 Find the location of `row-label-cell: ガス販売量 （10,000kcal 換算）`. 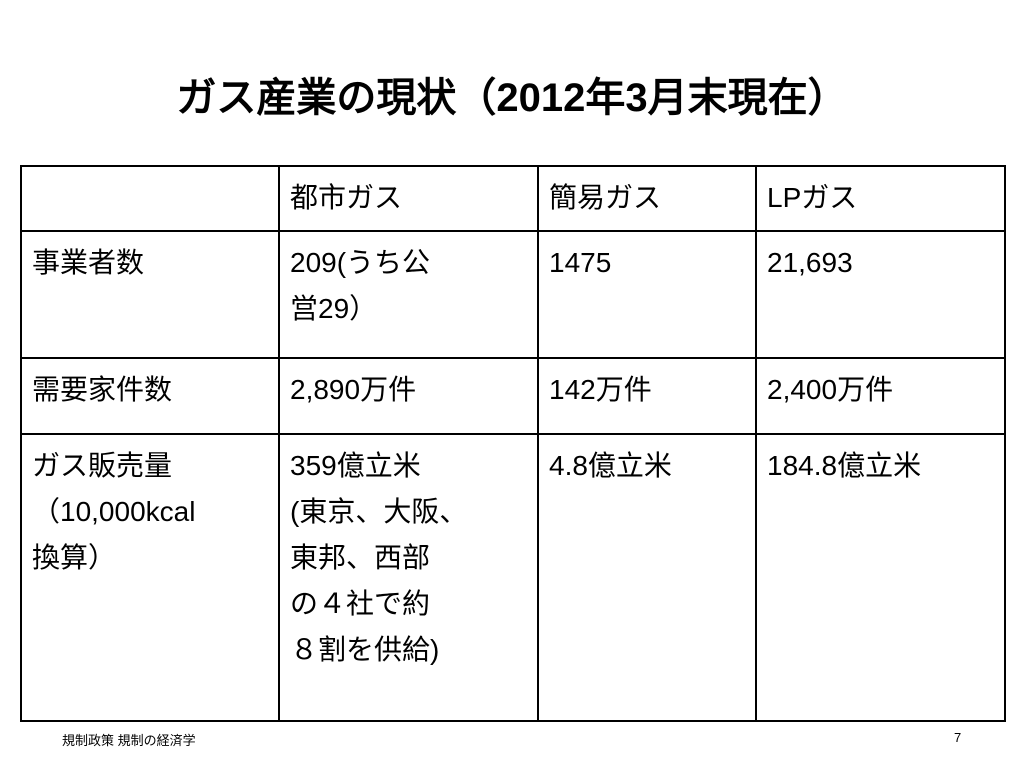

row-label-cell: ガス販売量 （10,000kcal 換算） is located at coordinates (150, 577).